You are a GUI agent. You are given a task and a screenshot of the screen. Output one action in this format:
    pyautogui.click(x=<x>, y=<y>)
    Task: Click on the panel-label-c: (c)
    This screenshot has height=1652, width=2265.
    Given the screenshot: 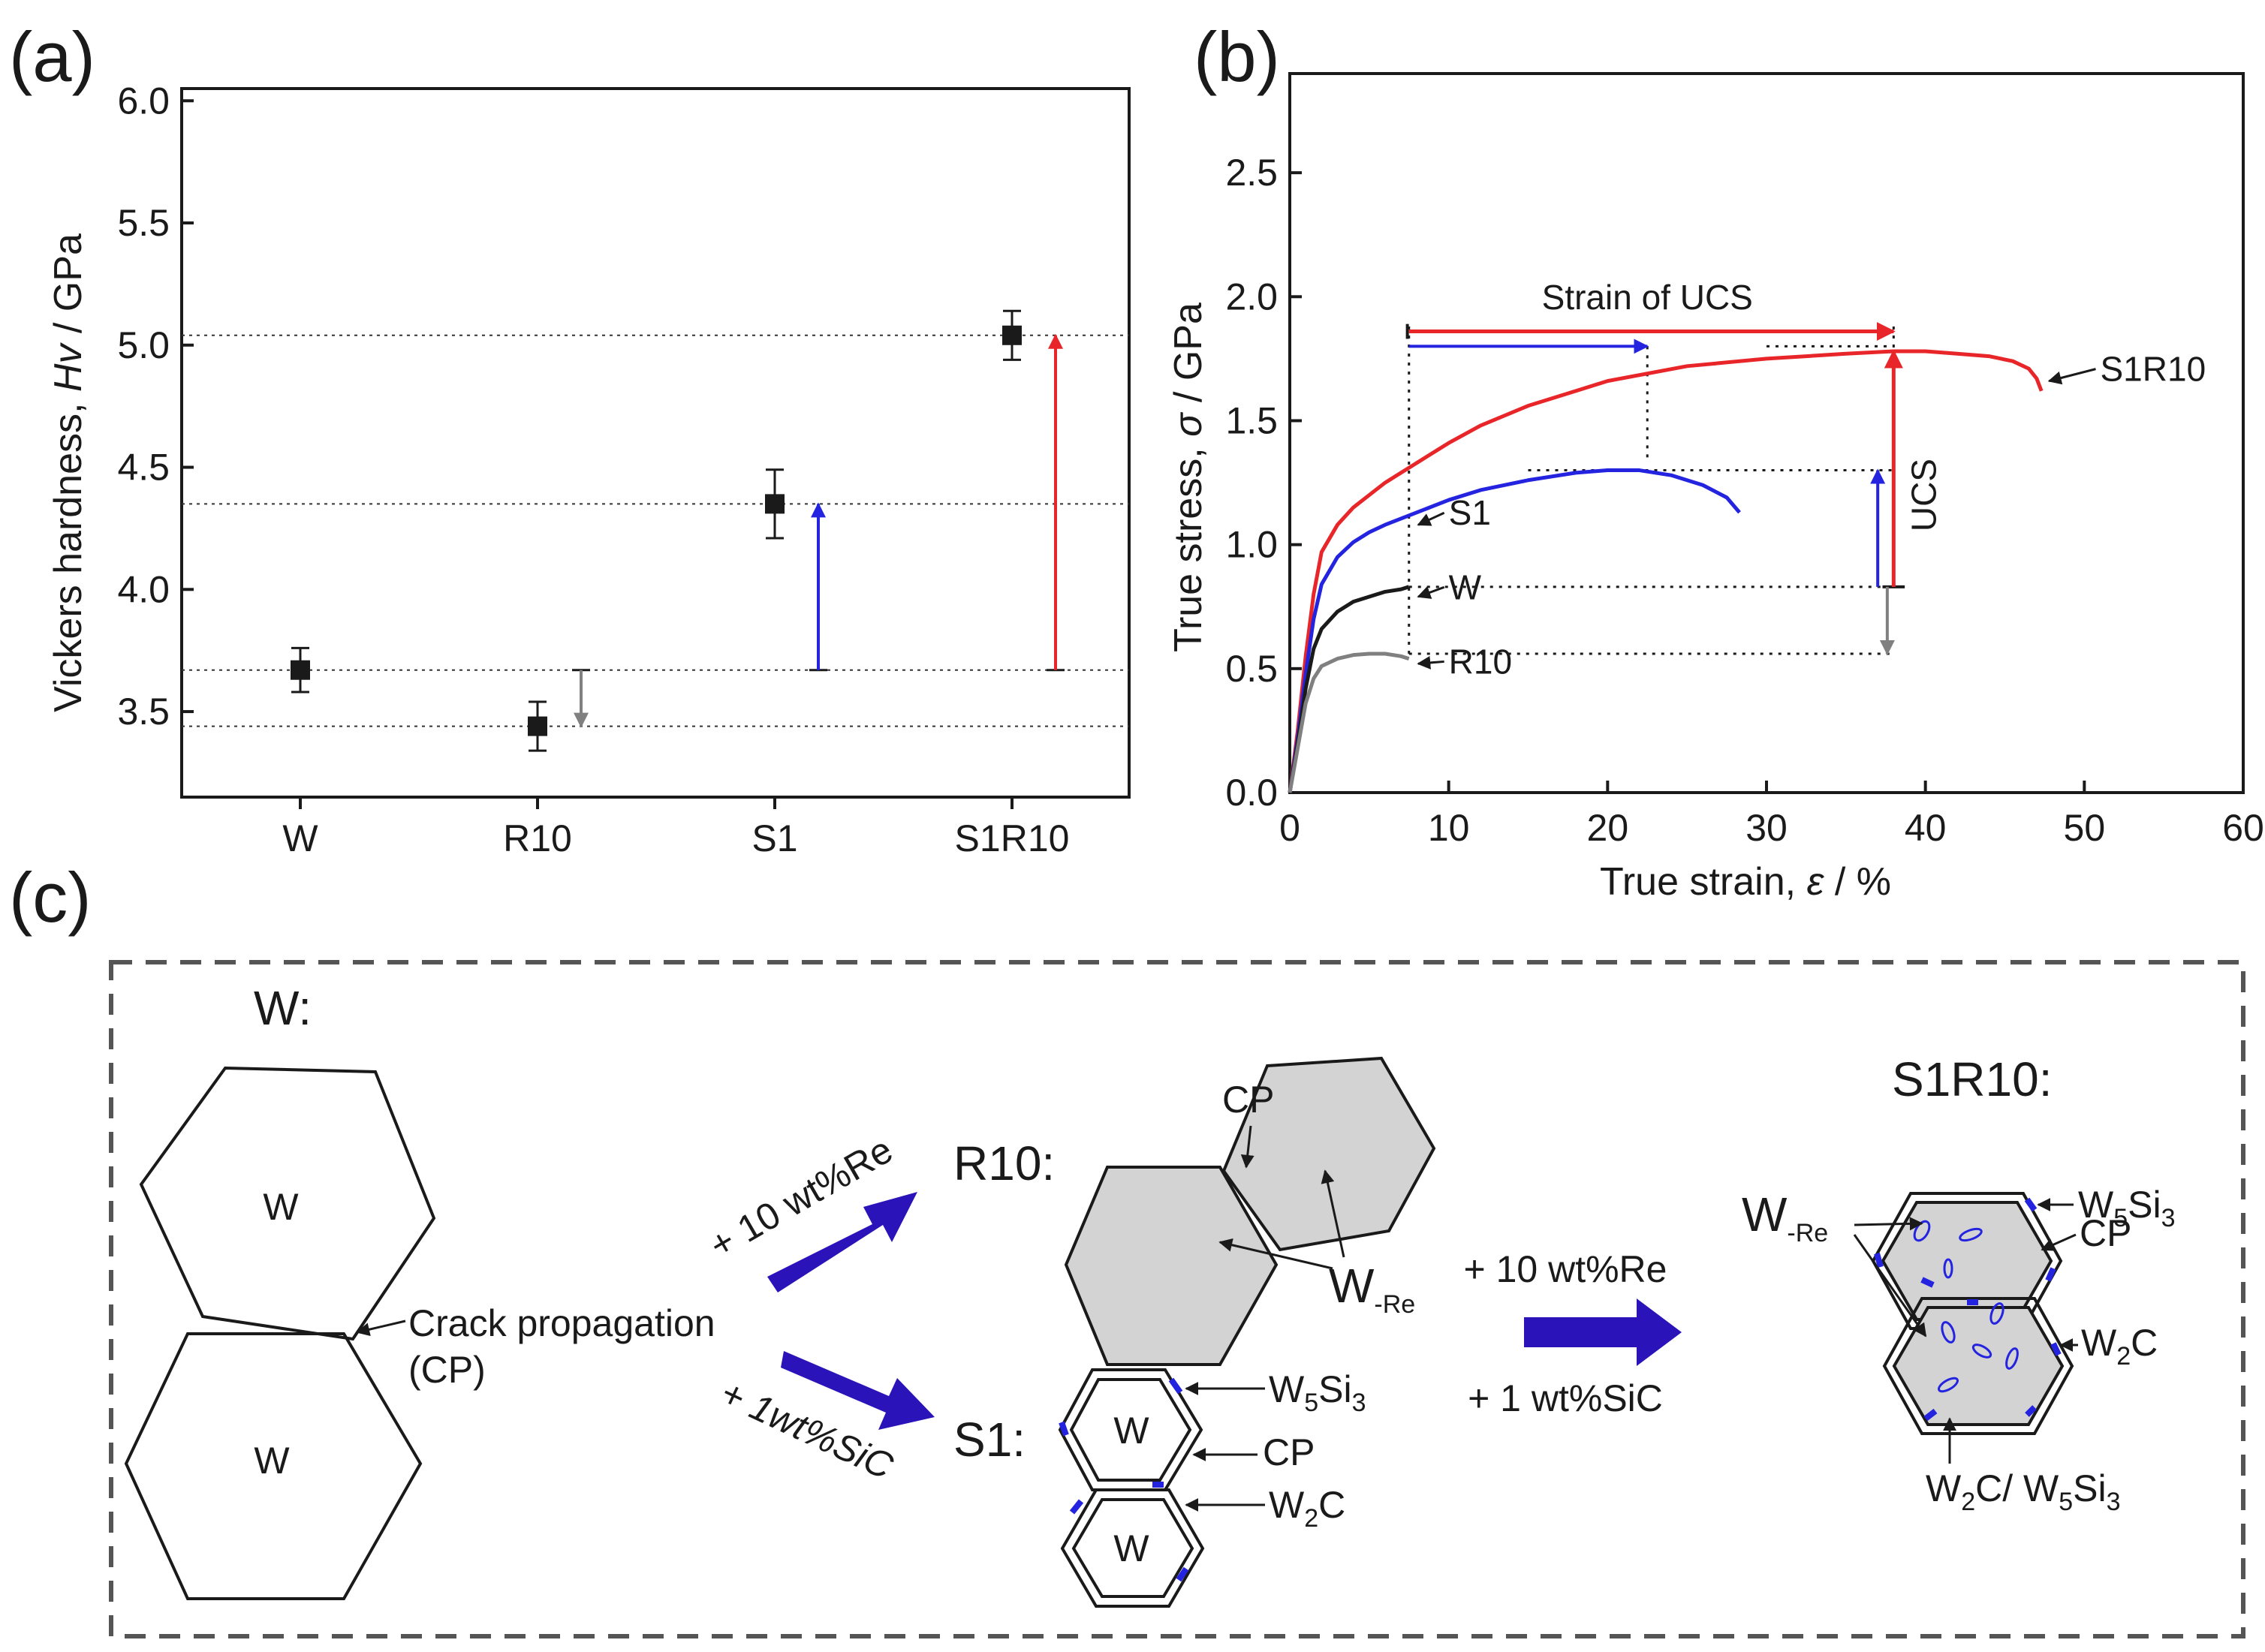 What is the action you would take?
    pyautogui.click(x=50, y=897)
    